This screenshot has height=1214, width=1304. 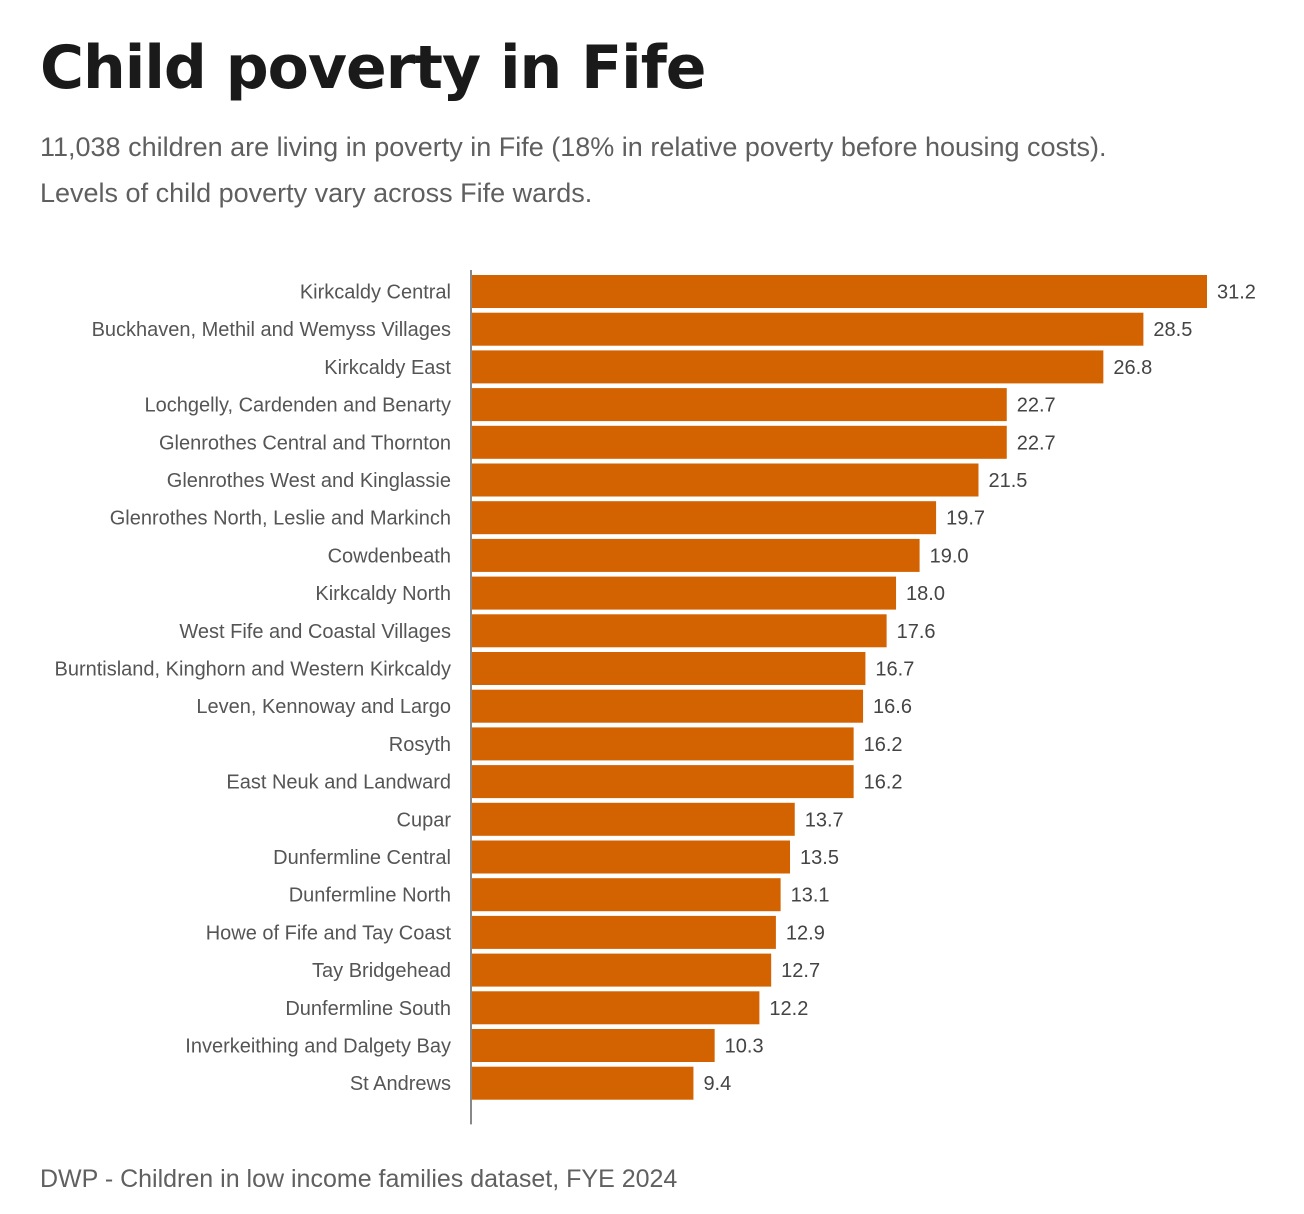 I want to click on category-label: West Fife and Coastal Villages, so click(x=315, y=632).